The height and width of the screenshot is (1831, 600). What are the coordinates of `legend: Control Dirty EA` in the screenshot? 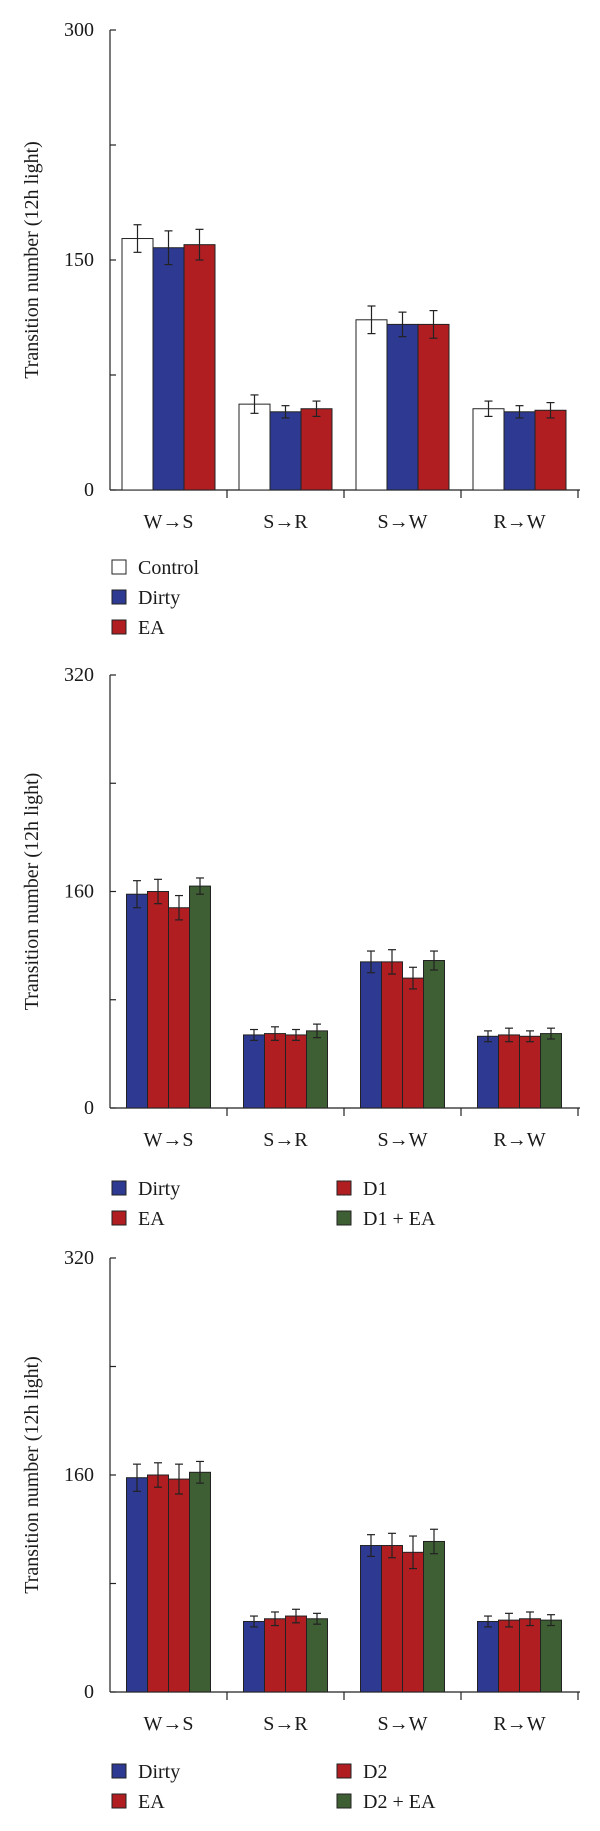 It's located at (155, 598).